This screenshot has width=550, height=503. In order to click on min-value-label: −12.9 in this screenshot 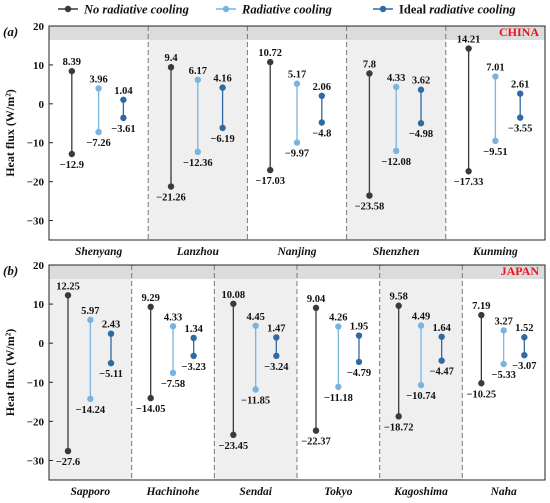, I will do `click(72, 165)`.